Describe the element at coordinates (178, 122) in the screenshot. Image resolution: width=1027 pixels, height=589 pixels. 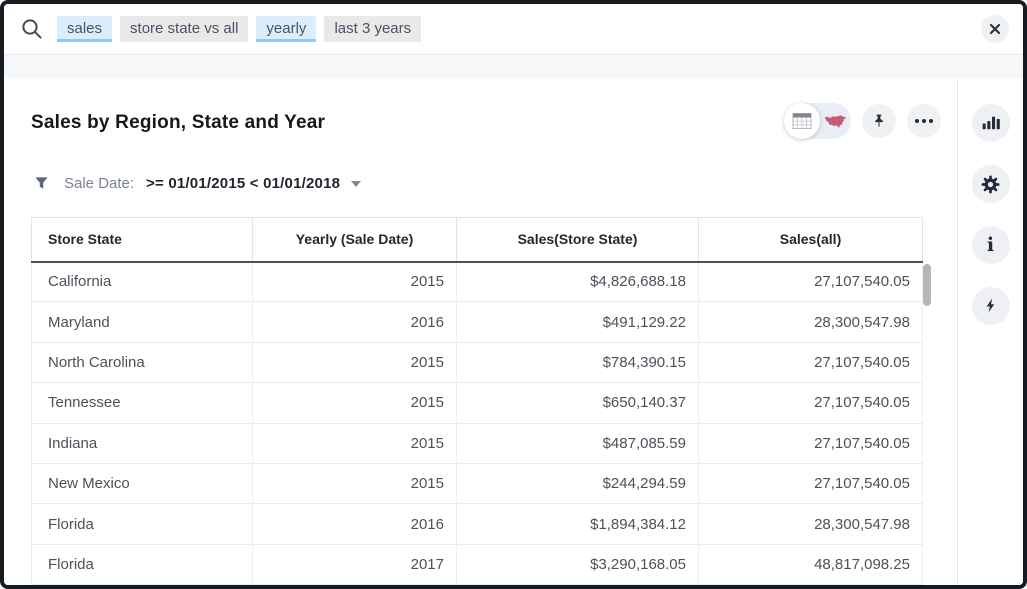
I see `page-title: Sales by Region, State and Year` at that location.